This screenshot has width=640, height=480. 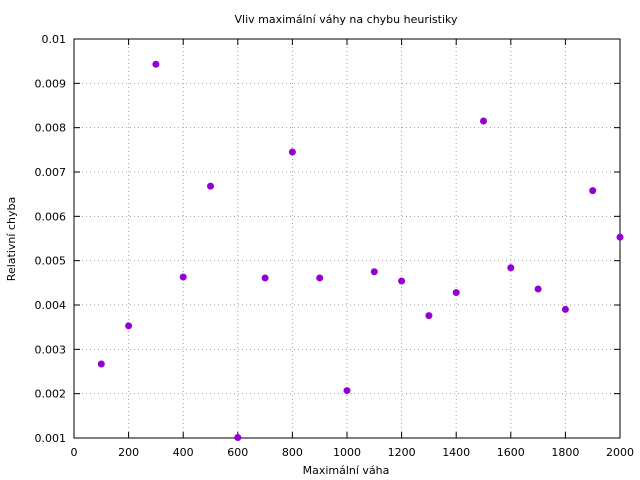 What do you see at coordinates (51, 438) in the screenshot?
I see `y-tick-label: 0.001` at bounding box center [51, 438].